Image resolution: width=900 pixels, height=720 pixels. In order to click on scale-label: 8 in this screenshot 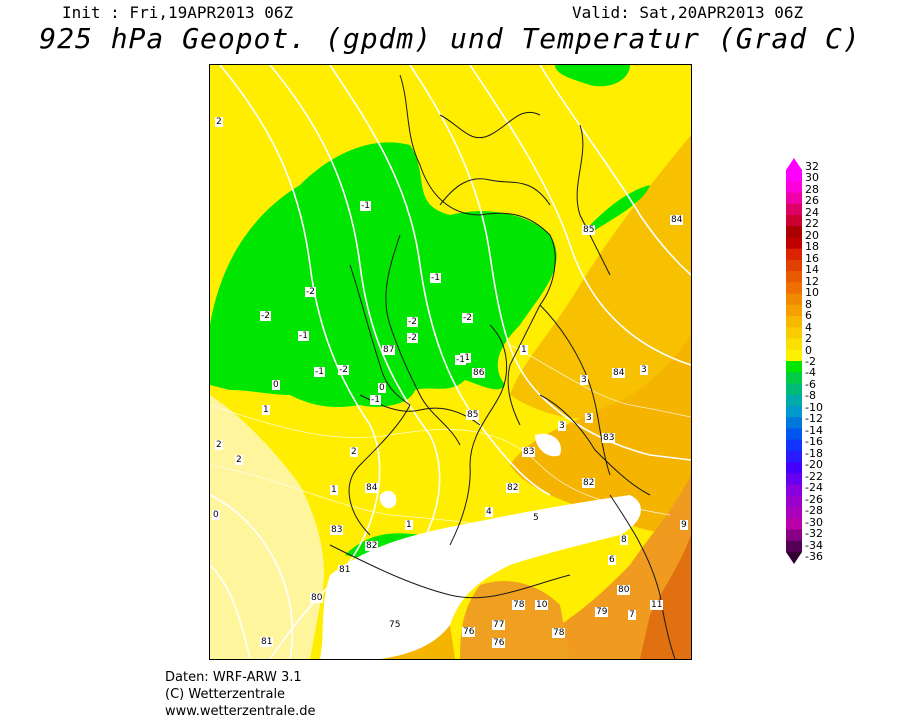, I will do `click(808, 304)`.